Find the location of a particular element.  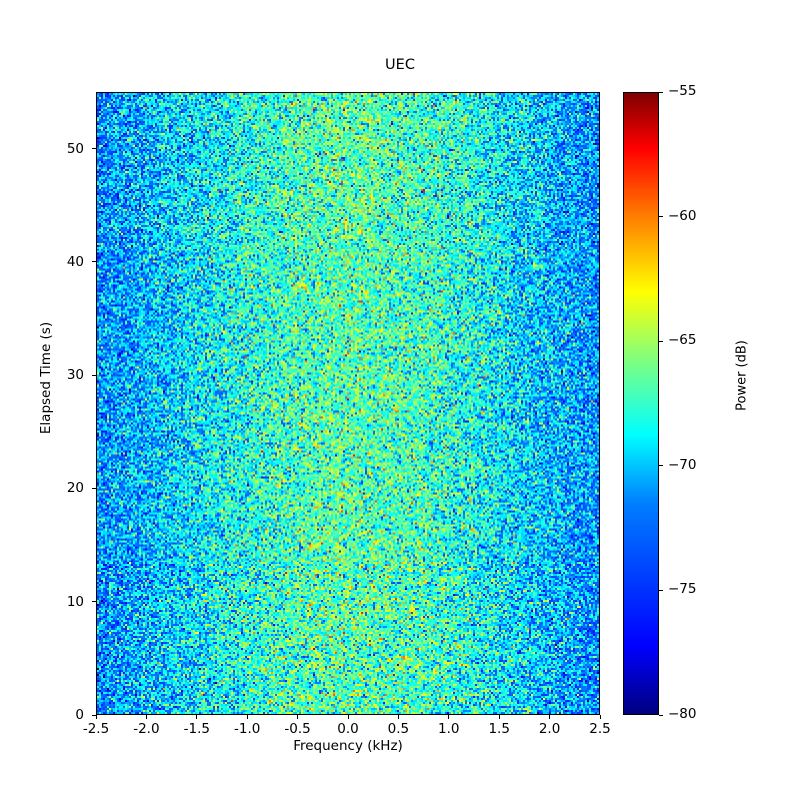

colorbar-tick-label: −80 is located at coordinates (682, 714).